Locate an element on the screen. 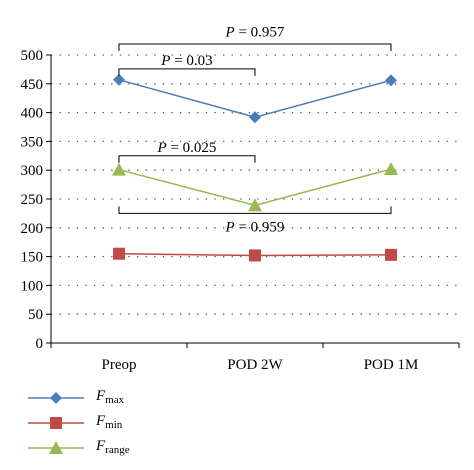 This screenshot has width=474, height=470. x-category-label: POD 2W is located at coordinates (255, 365).